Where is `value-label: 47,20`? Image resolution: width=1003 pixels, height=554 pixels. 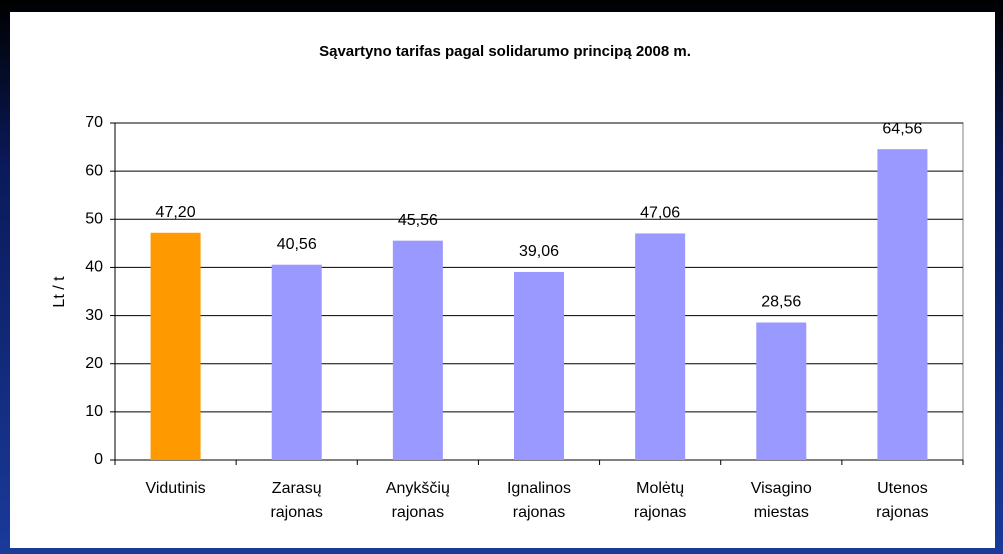 value-label: 47,20 is located at coordinates (176, 212).